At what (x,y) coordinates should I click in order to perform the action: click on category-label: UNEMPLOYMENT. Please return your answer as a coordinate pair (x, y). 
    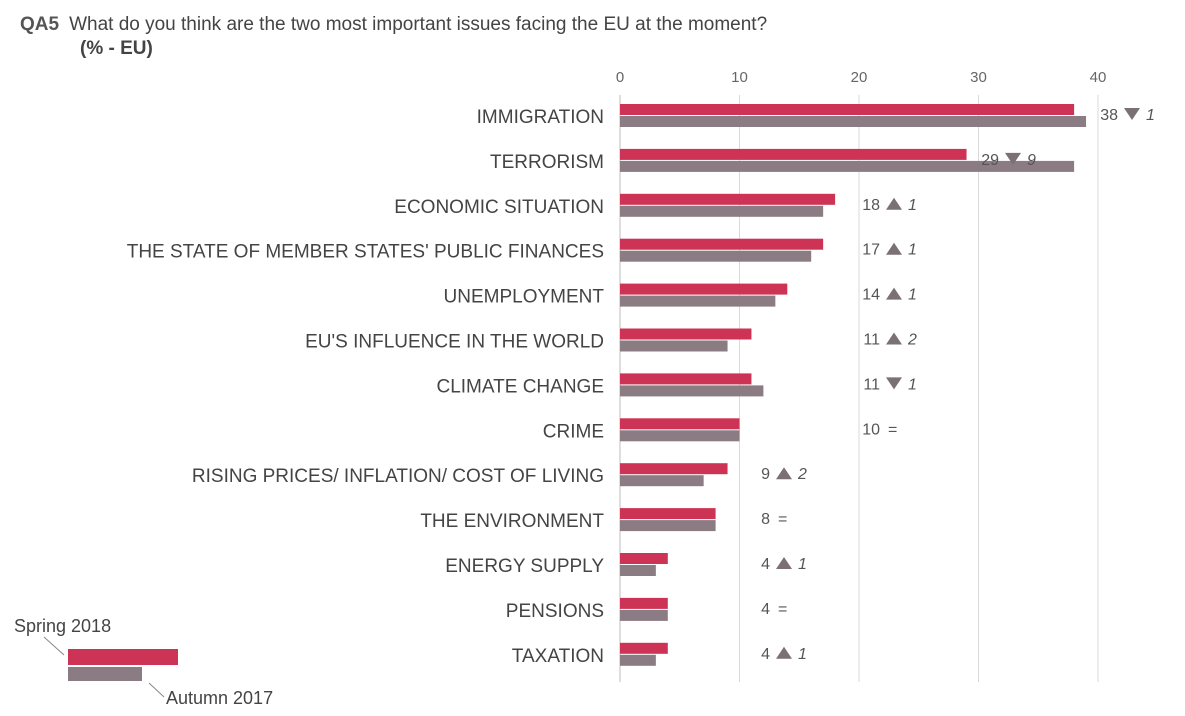
    Looking at the image, I should click on (524, 297).